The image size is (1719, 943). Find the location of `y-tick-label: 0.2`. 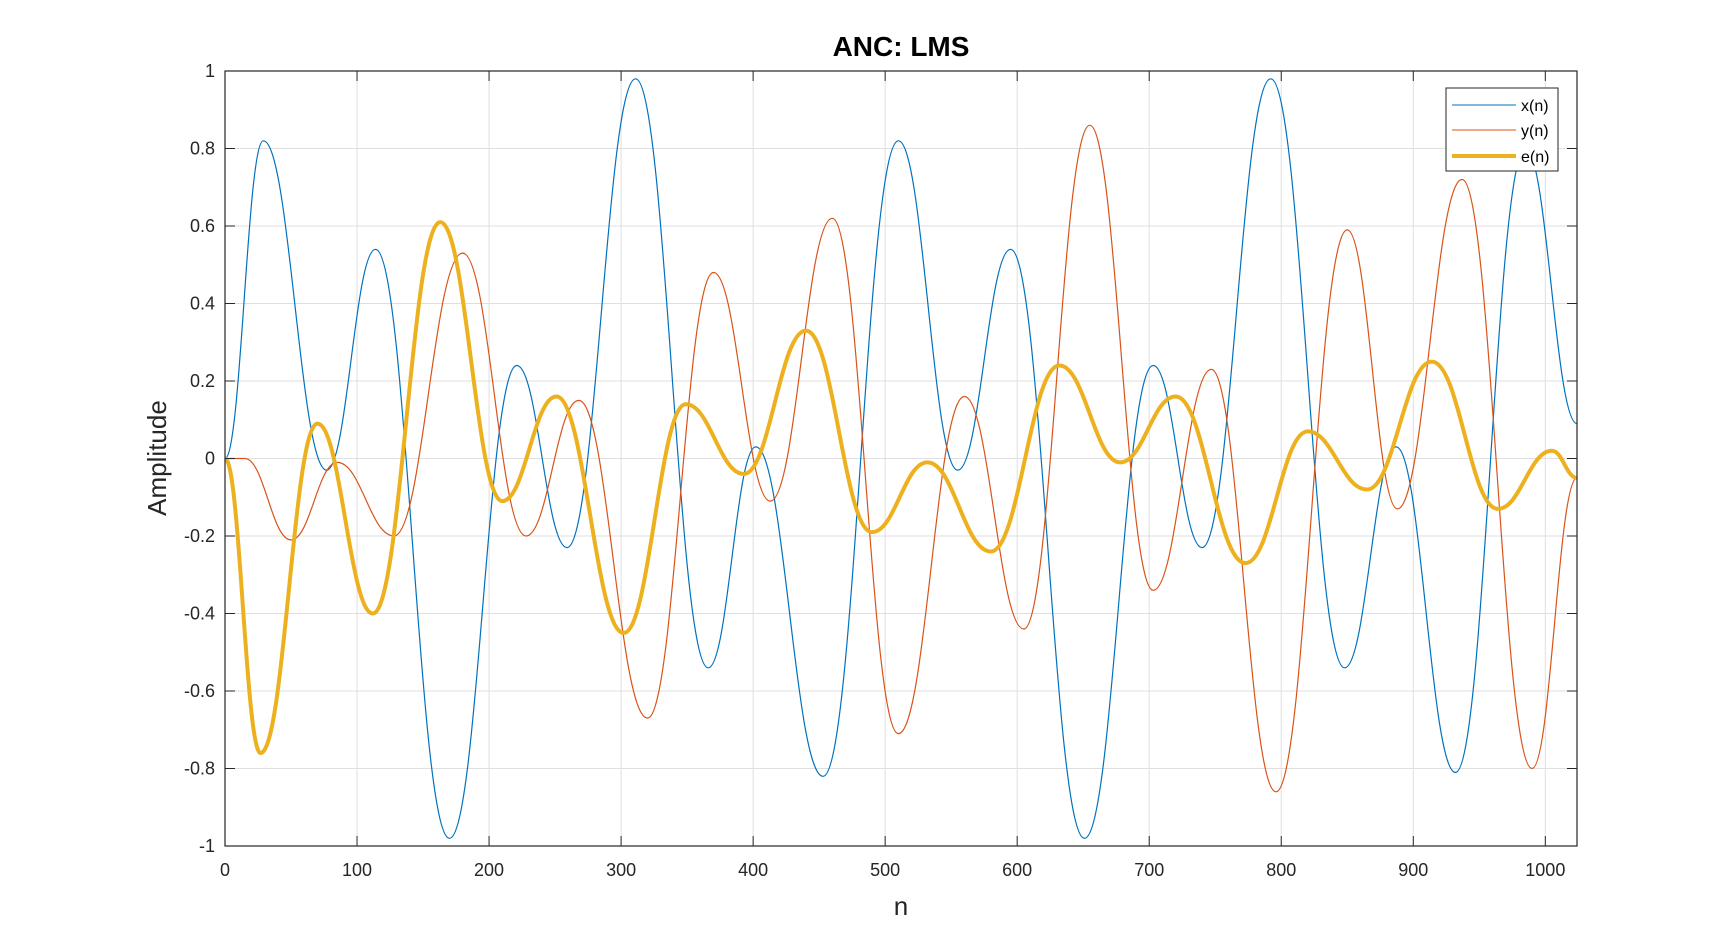

y-tick-label: 0.2 is located at coordinates (202, 381).